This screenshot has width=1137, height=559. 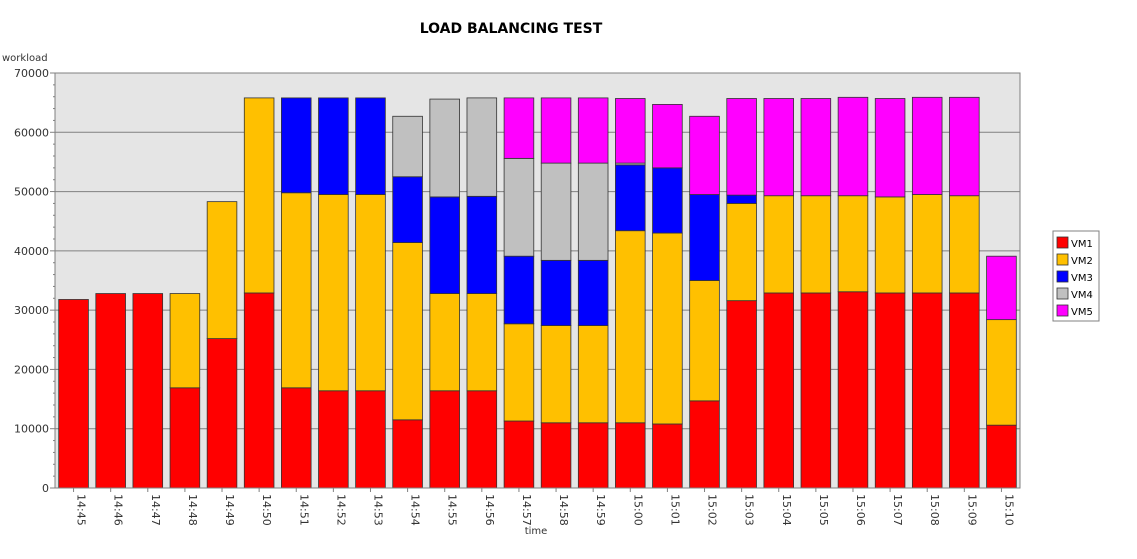 I want to click on y-tick-label: 10000, so click(x=31, y=429).